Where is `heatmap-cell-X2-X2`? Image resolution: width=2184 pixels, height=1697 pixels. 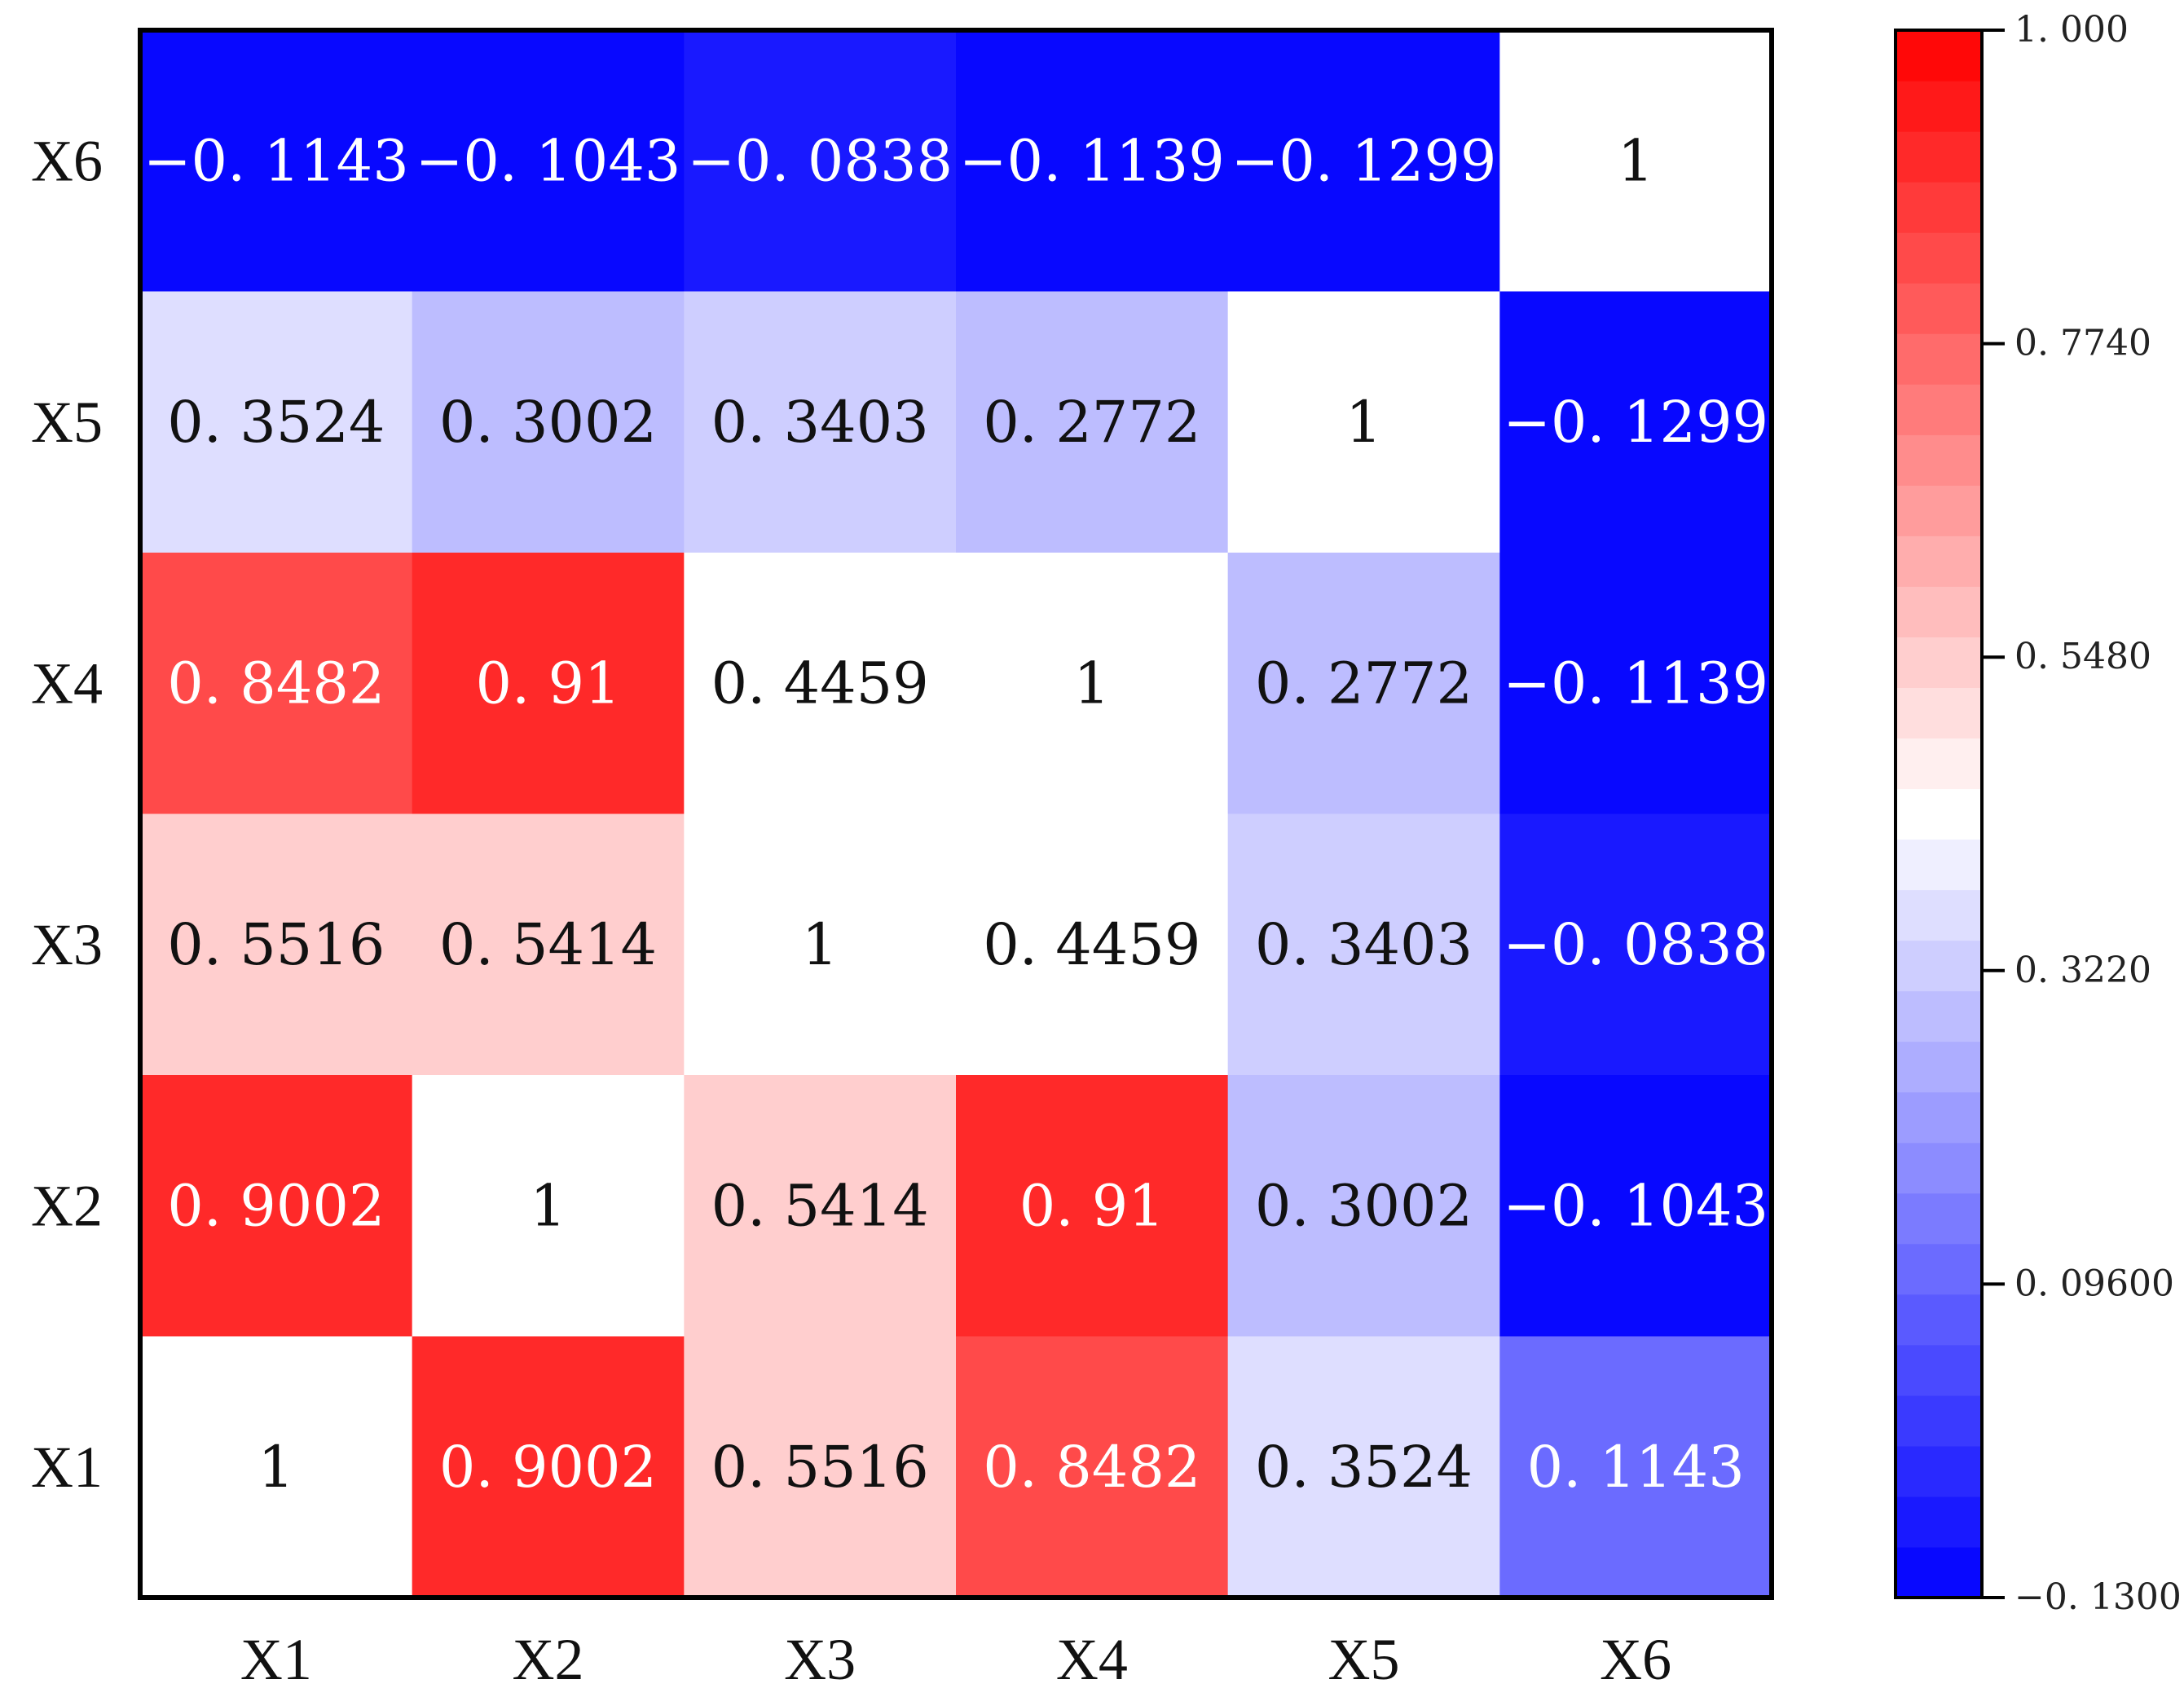 heatmap-cell-X2-X2 is located at coordinates (548, 1206).